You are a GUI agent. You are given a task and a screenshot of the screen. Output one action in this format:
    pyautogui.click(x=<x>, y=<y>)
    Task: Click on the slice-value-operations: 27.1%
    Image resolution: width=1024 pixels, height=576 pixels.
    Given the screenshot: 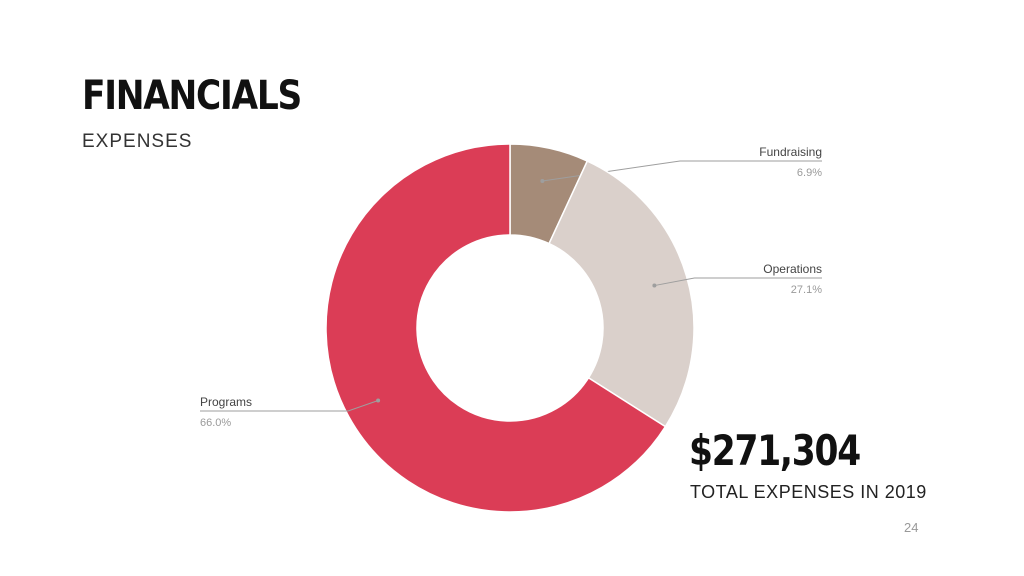 What is the action you would take?
    pyautogui.click(x=806, y=290)
    